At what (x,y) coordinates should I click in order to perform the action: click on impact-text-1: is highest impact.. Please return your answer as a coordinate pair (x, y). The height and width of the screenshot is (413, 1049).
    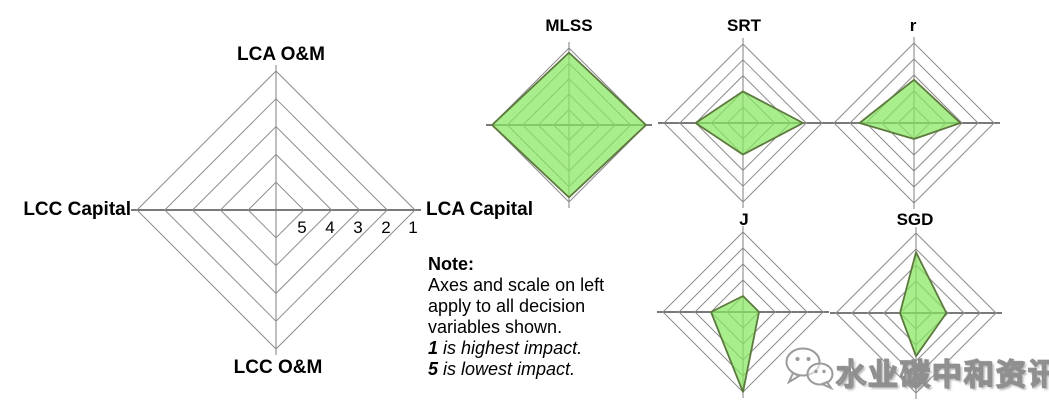
    Looking at the image, I should click on (510, 348).